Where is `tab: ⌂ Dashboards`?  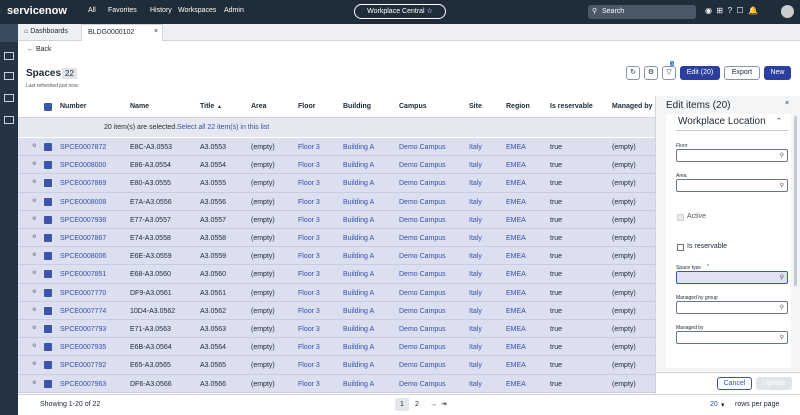
tab: ⌂ Dashboards is located at coordinates (46, 31).